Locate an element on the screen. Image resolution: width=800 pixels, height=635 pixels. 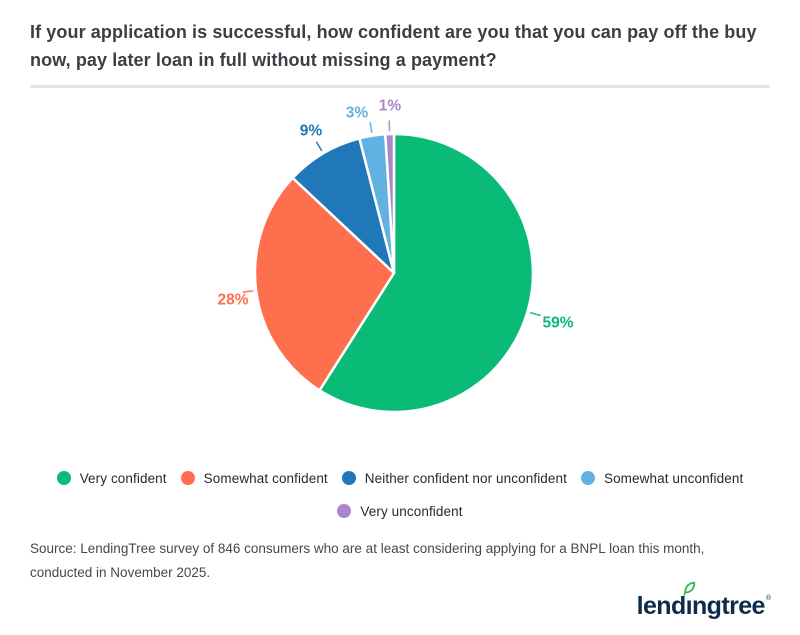
pie-slice-somewhat-confident is located at coordinates (324, 284).